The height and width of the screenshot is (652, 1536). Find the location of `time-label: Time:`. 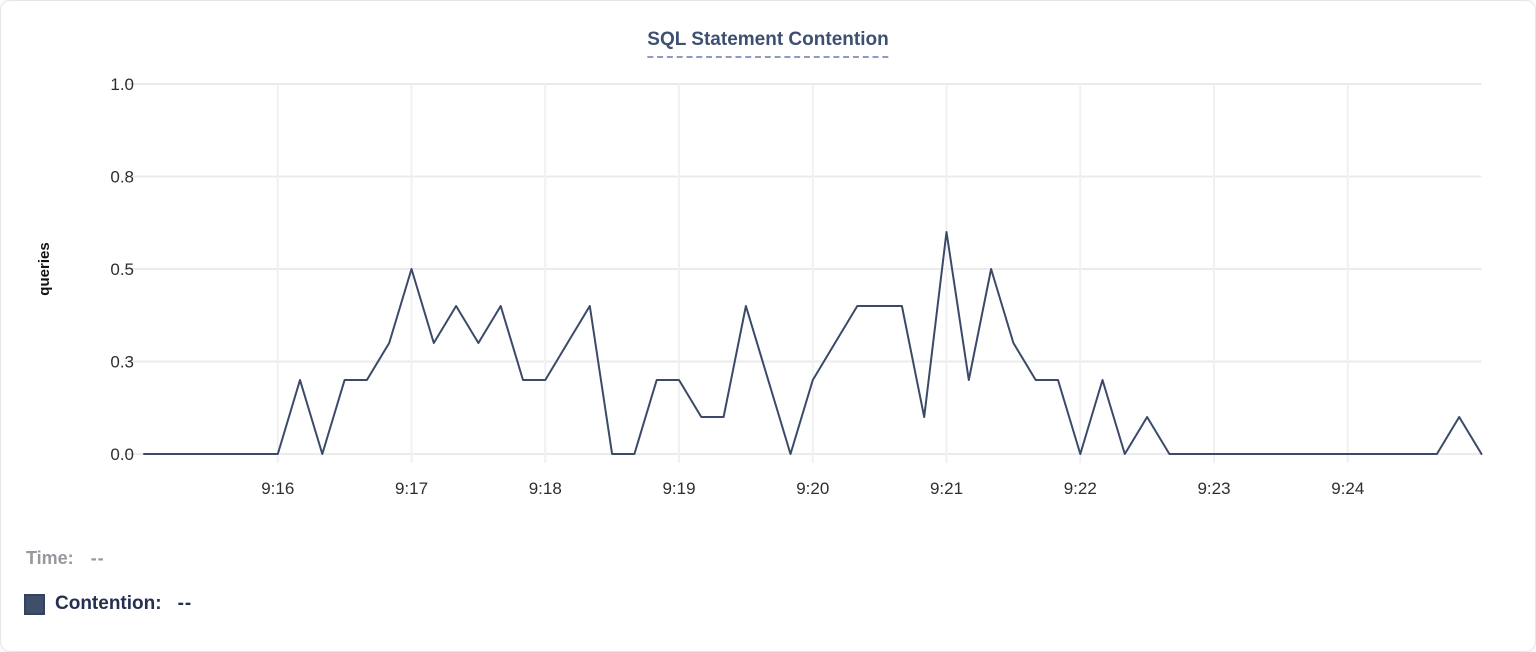

time-label: Time: is located at coordinates (50, 558).